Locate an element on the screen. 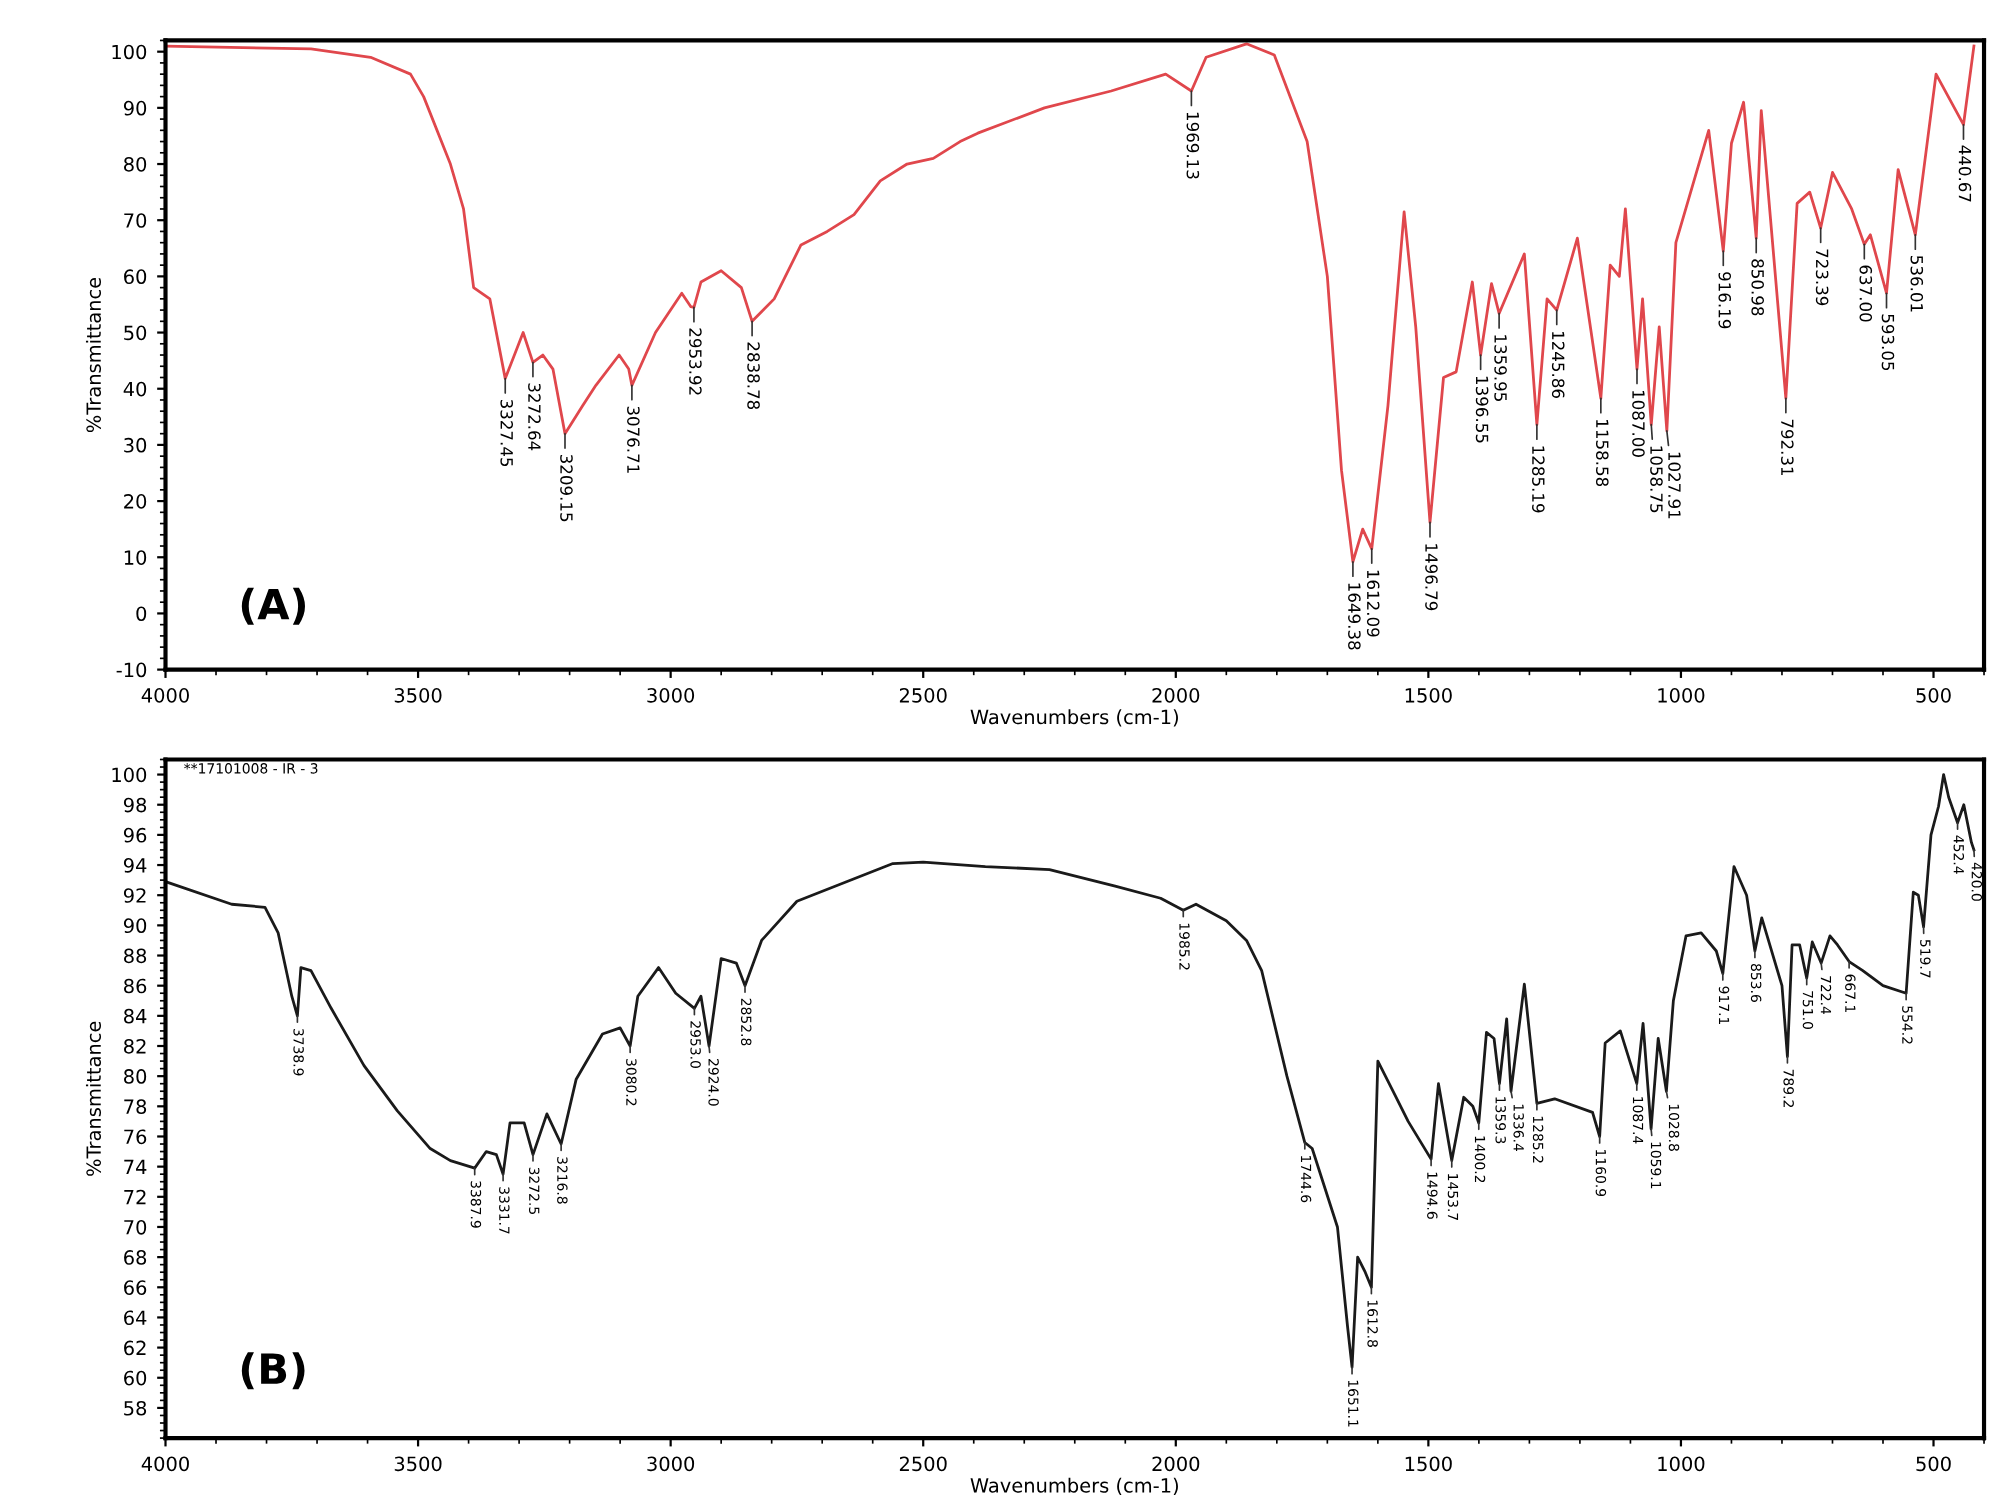 The height and width of the screenshot is (1498, 1994). annotation: 1969.13 is located at coordinates (1193, 145).